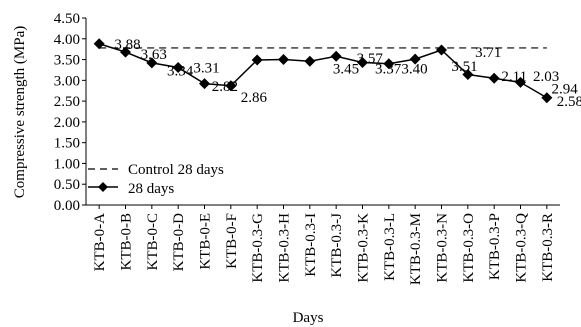  What do you see at coordinates (443, 248) in the screenshot?
I see `x-tick-label: KTB-0.3-N` at bounding box center [443, 248].